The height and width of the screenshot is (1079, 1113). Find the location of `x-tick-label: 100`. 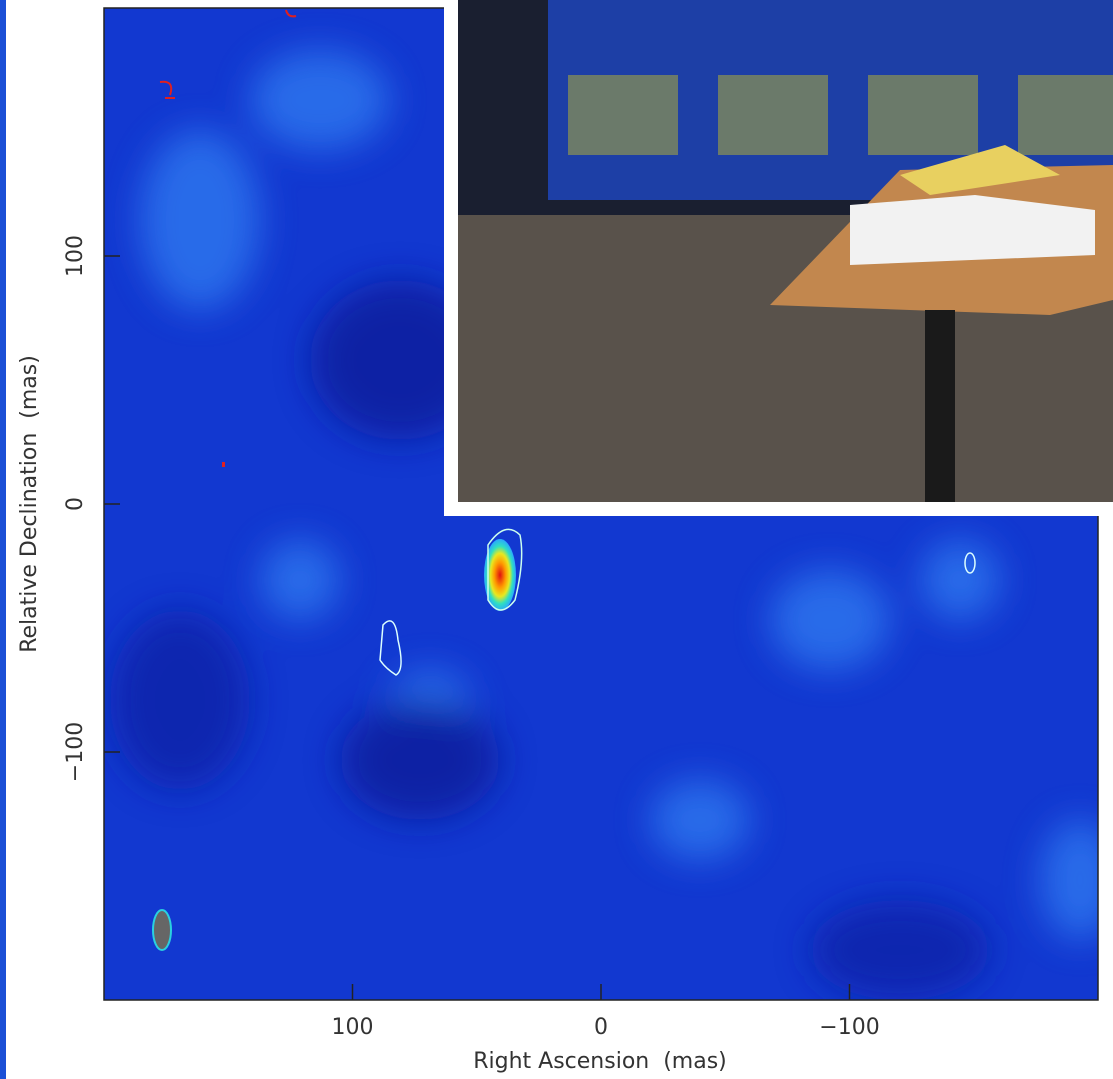

x-tick-label: 100 is located at coordinates (353, 1027).